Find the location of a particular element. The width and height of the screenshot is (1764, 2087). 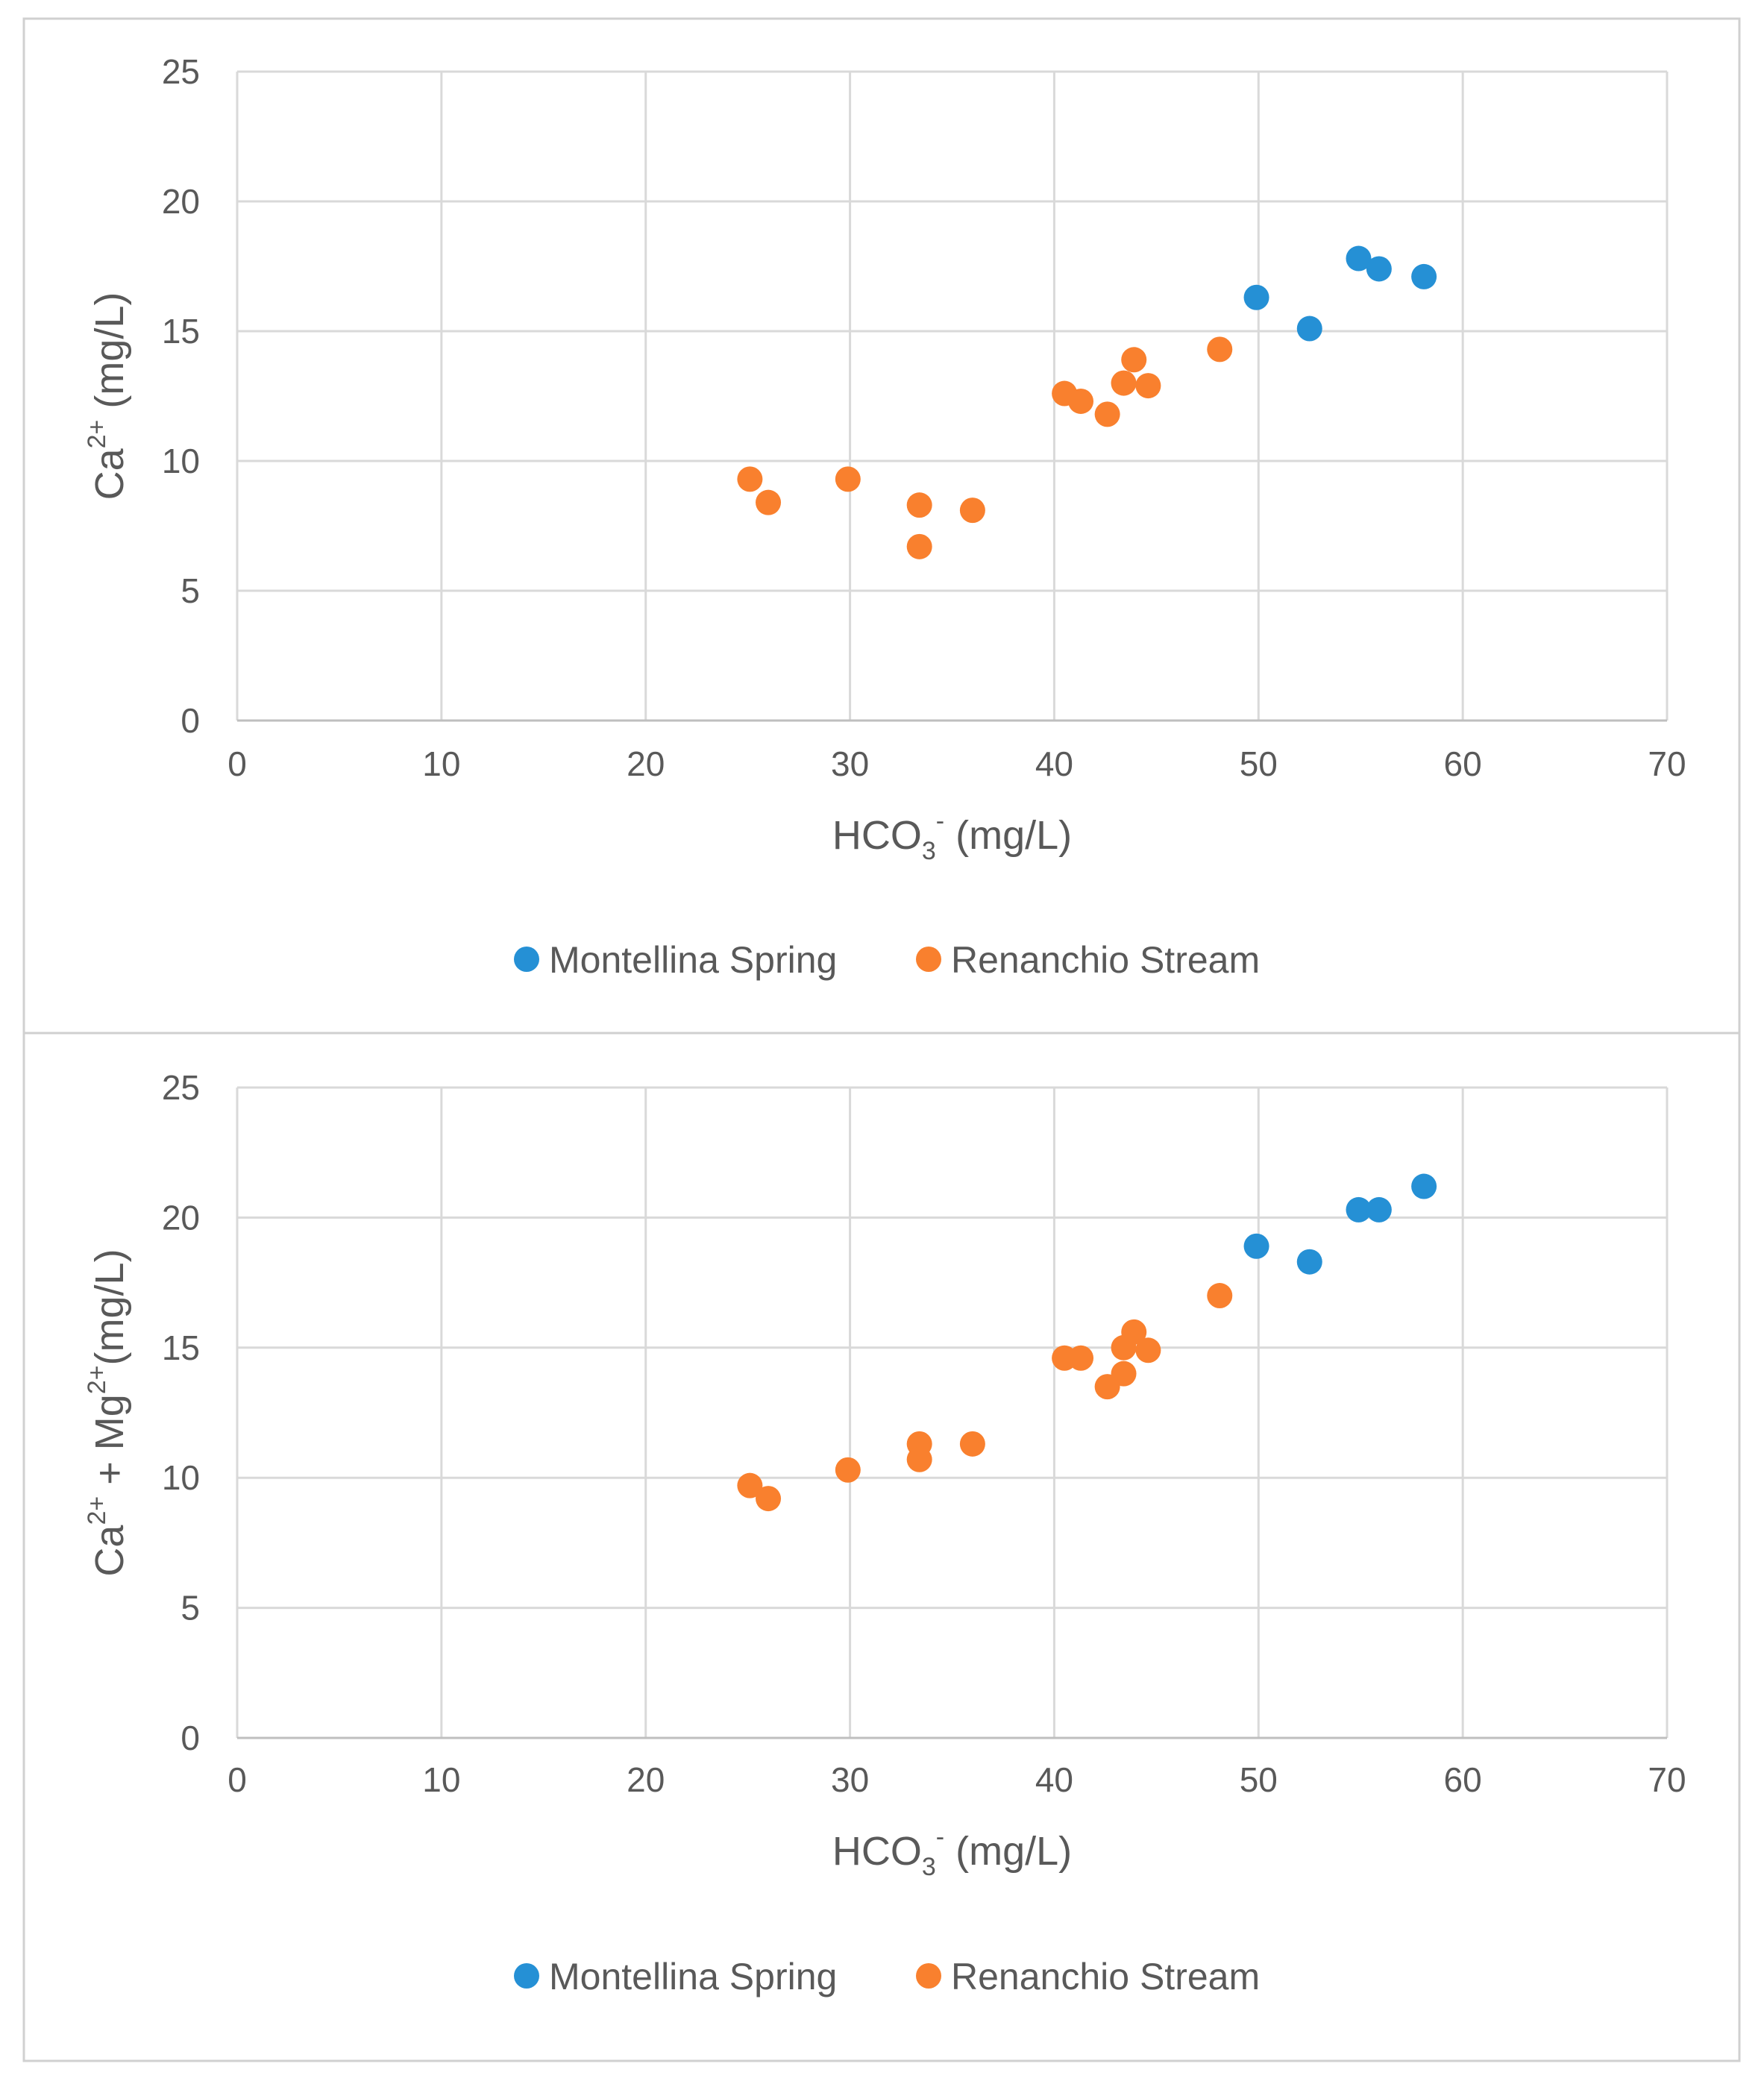

y-axis-title: Ca2+ (mg/L) is located at coordinates (107, 396).